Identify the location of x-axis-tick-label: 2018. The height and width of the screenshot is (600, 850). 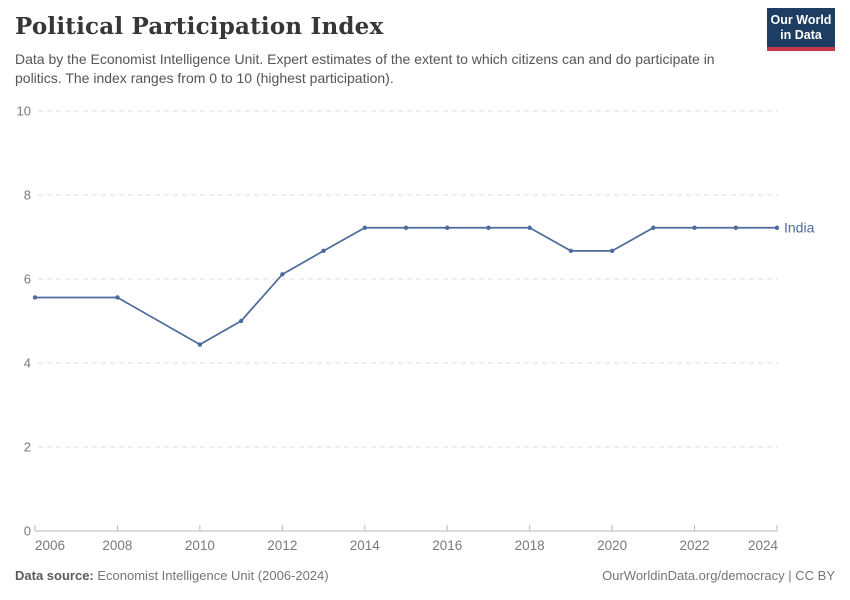
(530, 545).